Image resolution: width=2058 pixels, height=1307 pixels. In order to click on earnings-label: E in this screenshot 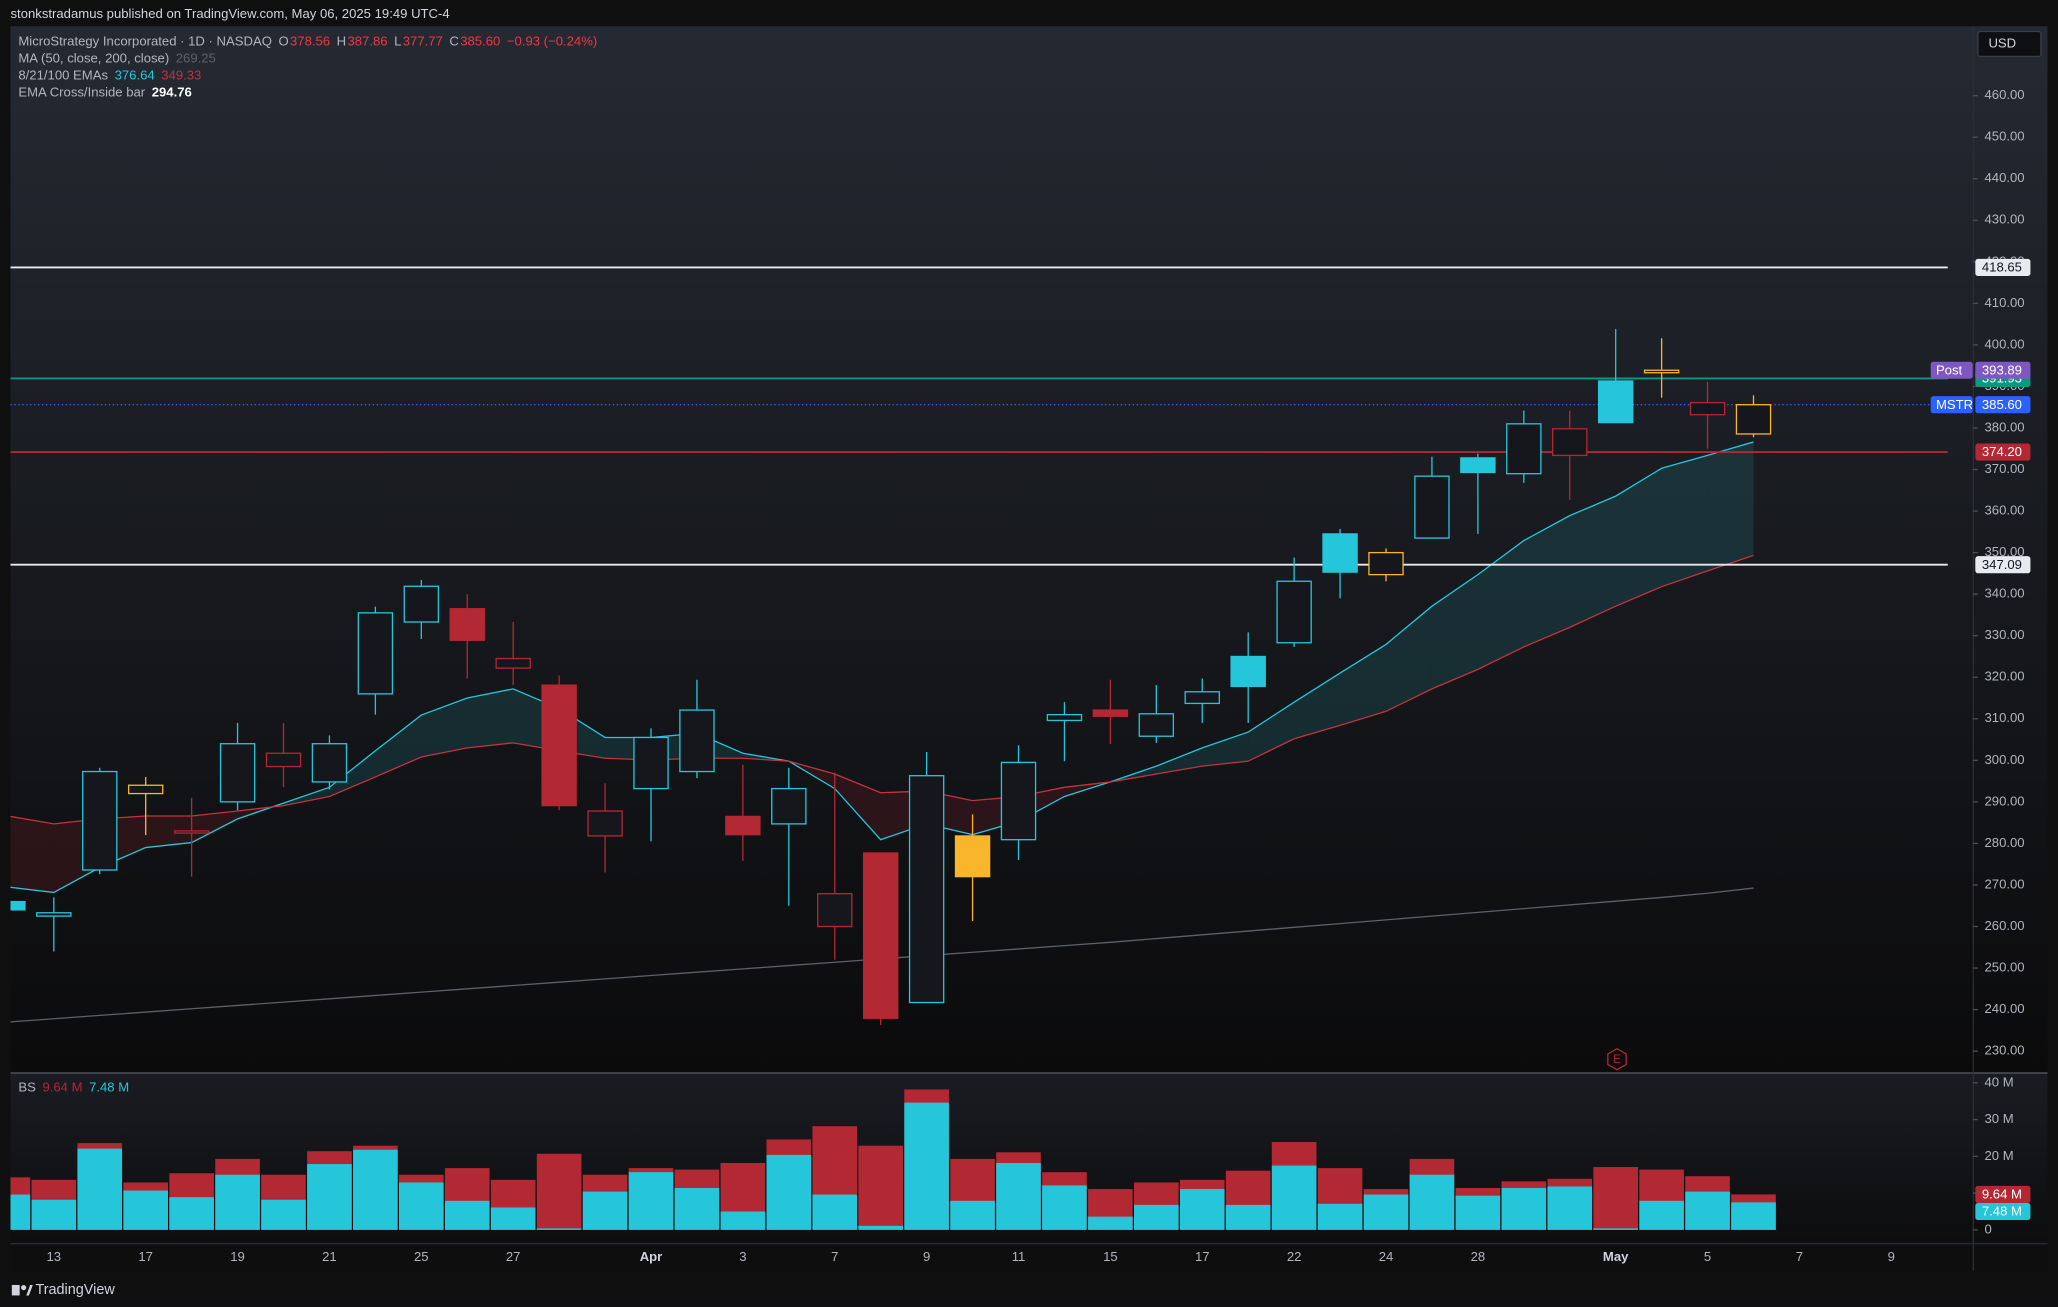, I will do `click(1617, 1059)`.